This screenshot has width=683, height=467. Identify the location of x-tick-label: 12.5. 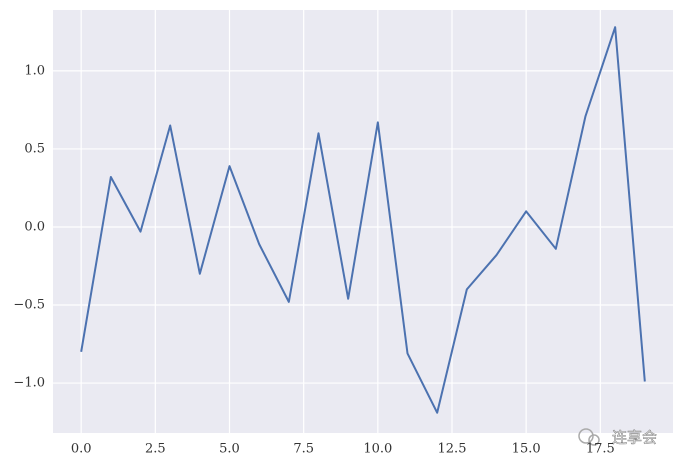
(452, 449).